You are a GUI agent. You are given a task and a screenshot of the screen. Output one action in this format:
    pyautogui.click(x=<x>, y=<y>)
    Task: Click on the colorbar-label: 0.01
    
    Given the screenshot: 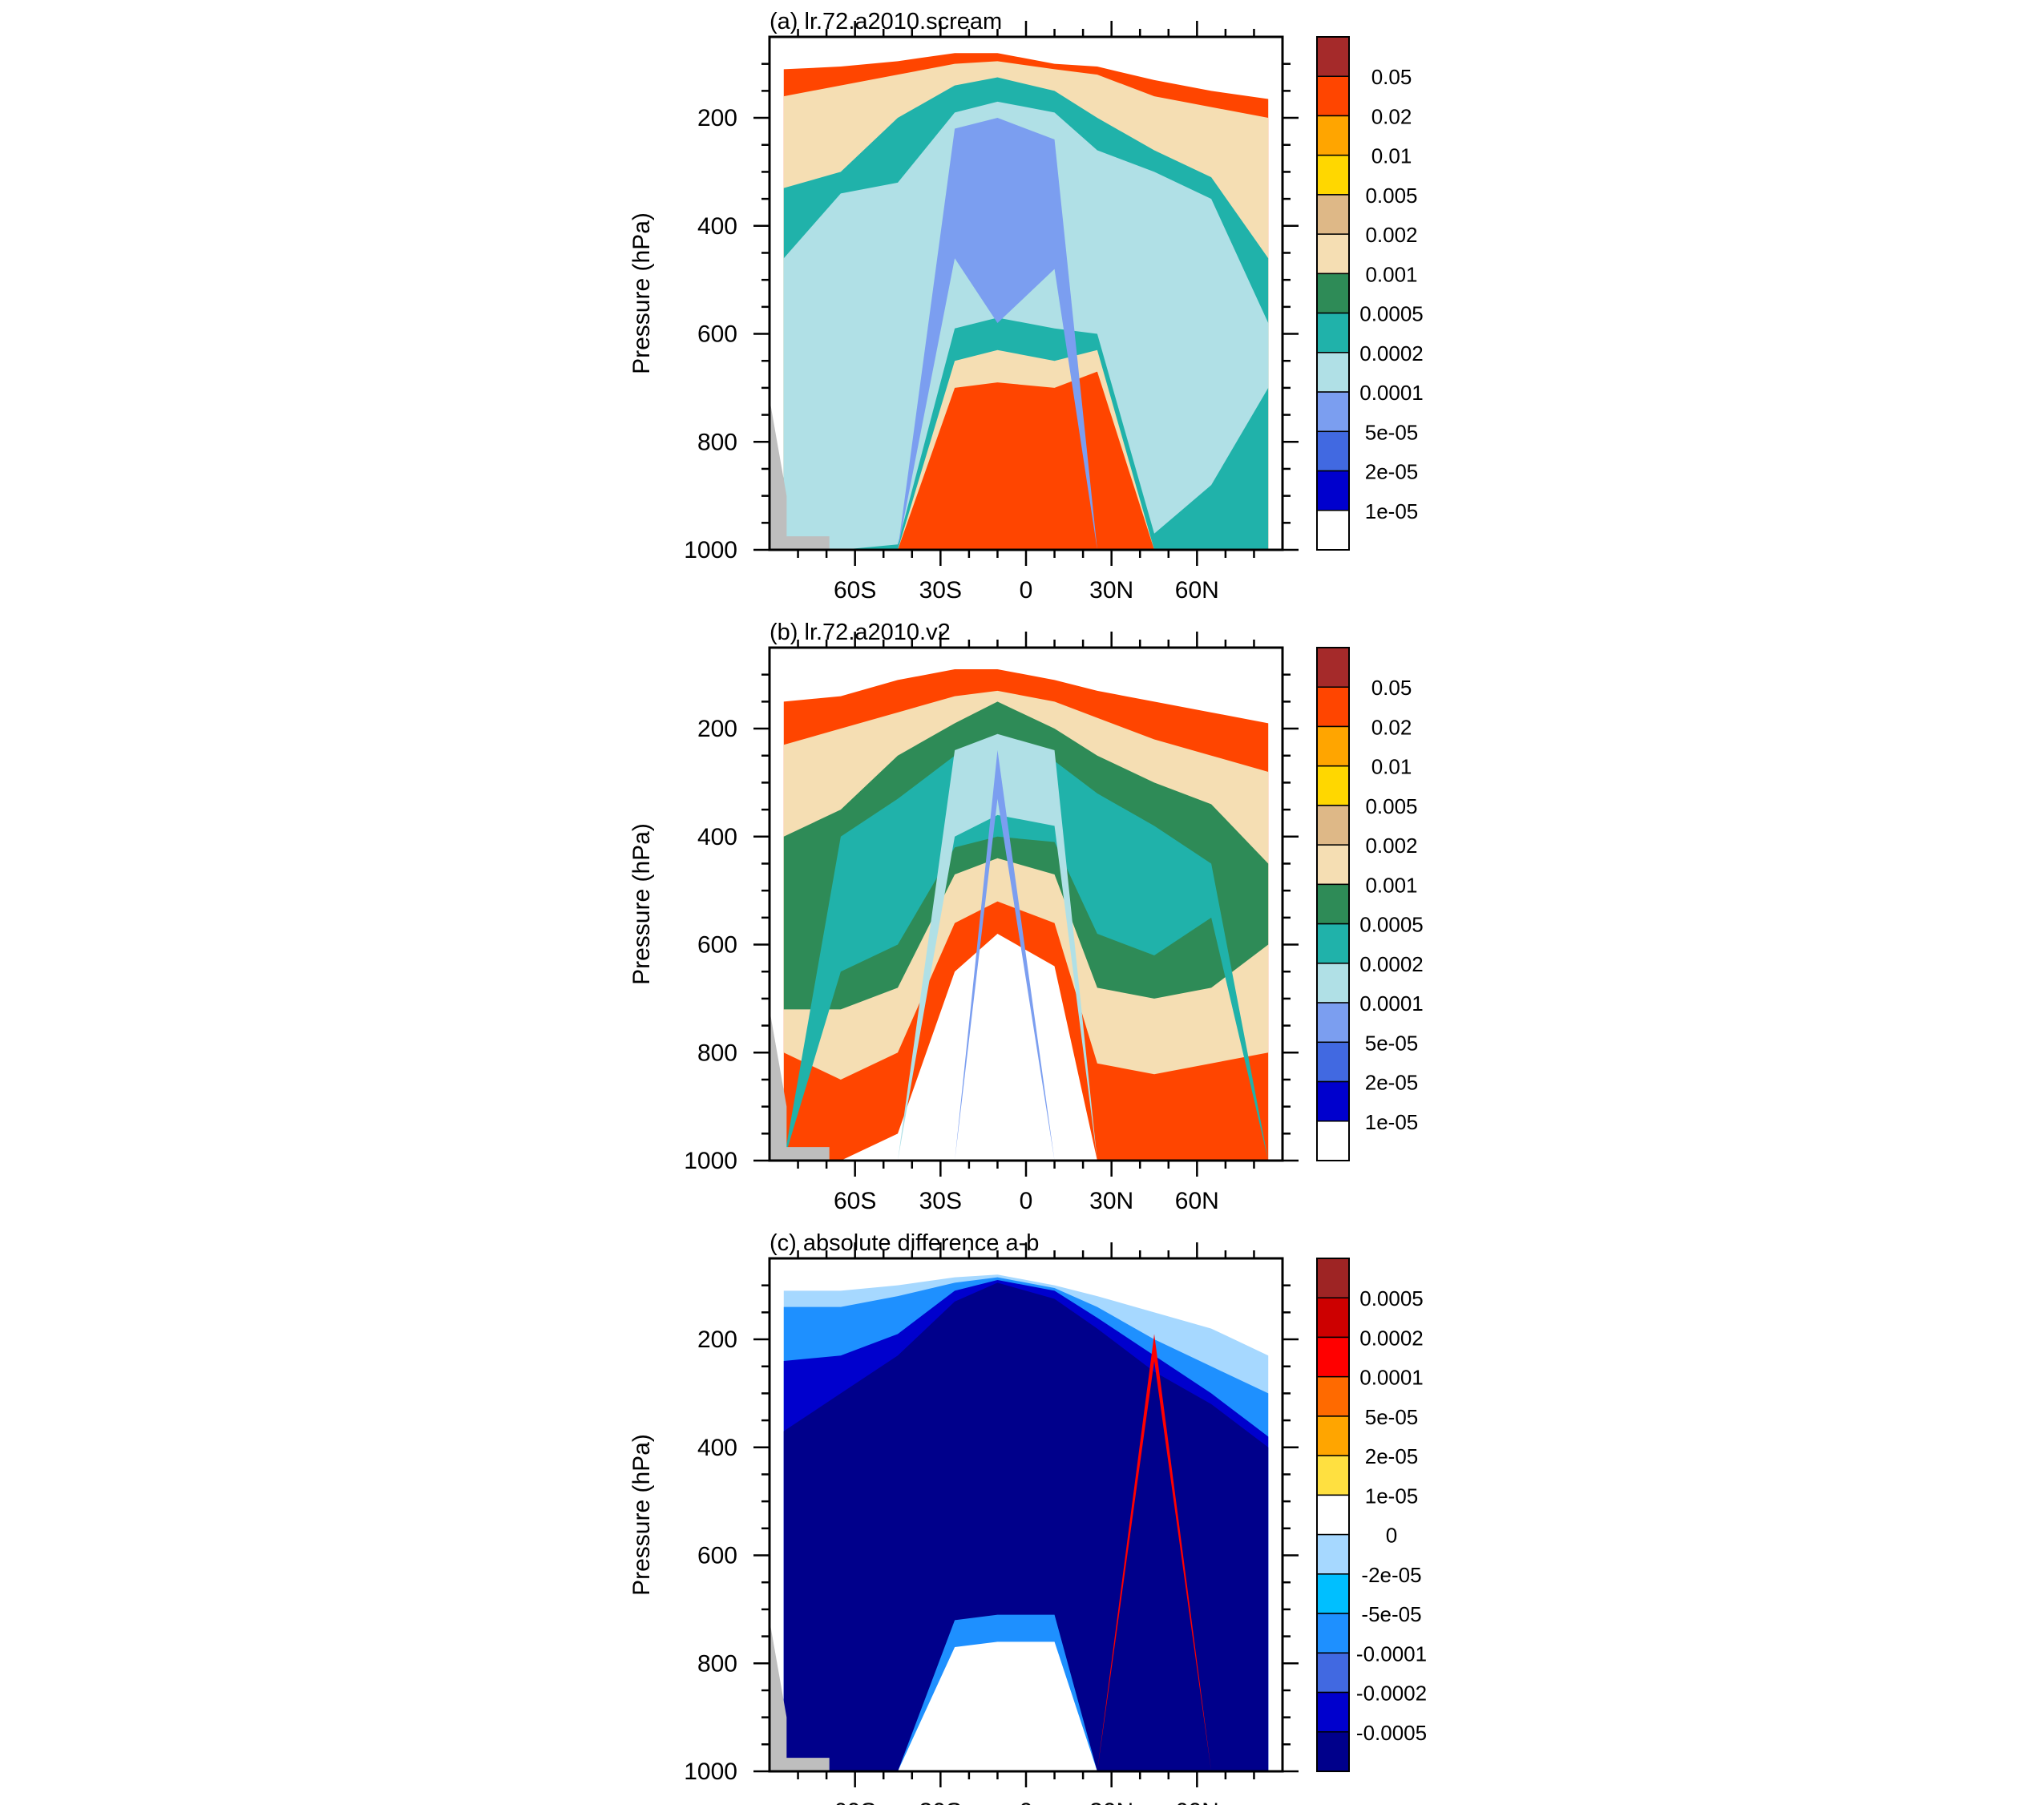 What is the action you would take?
    pyautogui.click(x=1391, y=767)
    